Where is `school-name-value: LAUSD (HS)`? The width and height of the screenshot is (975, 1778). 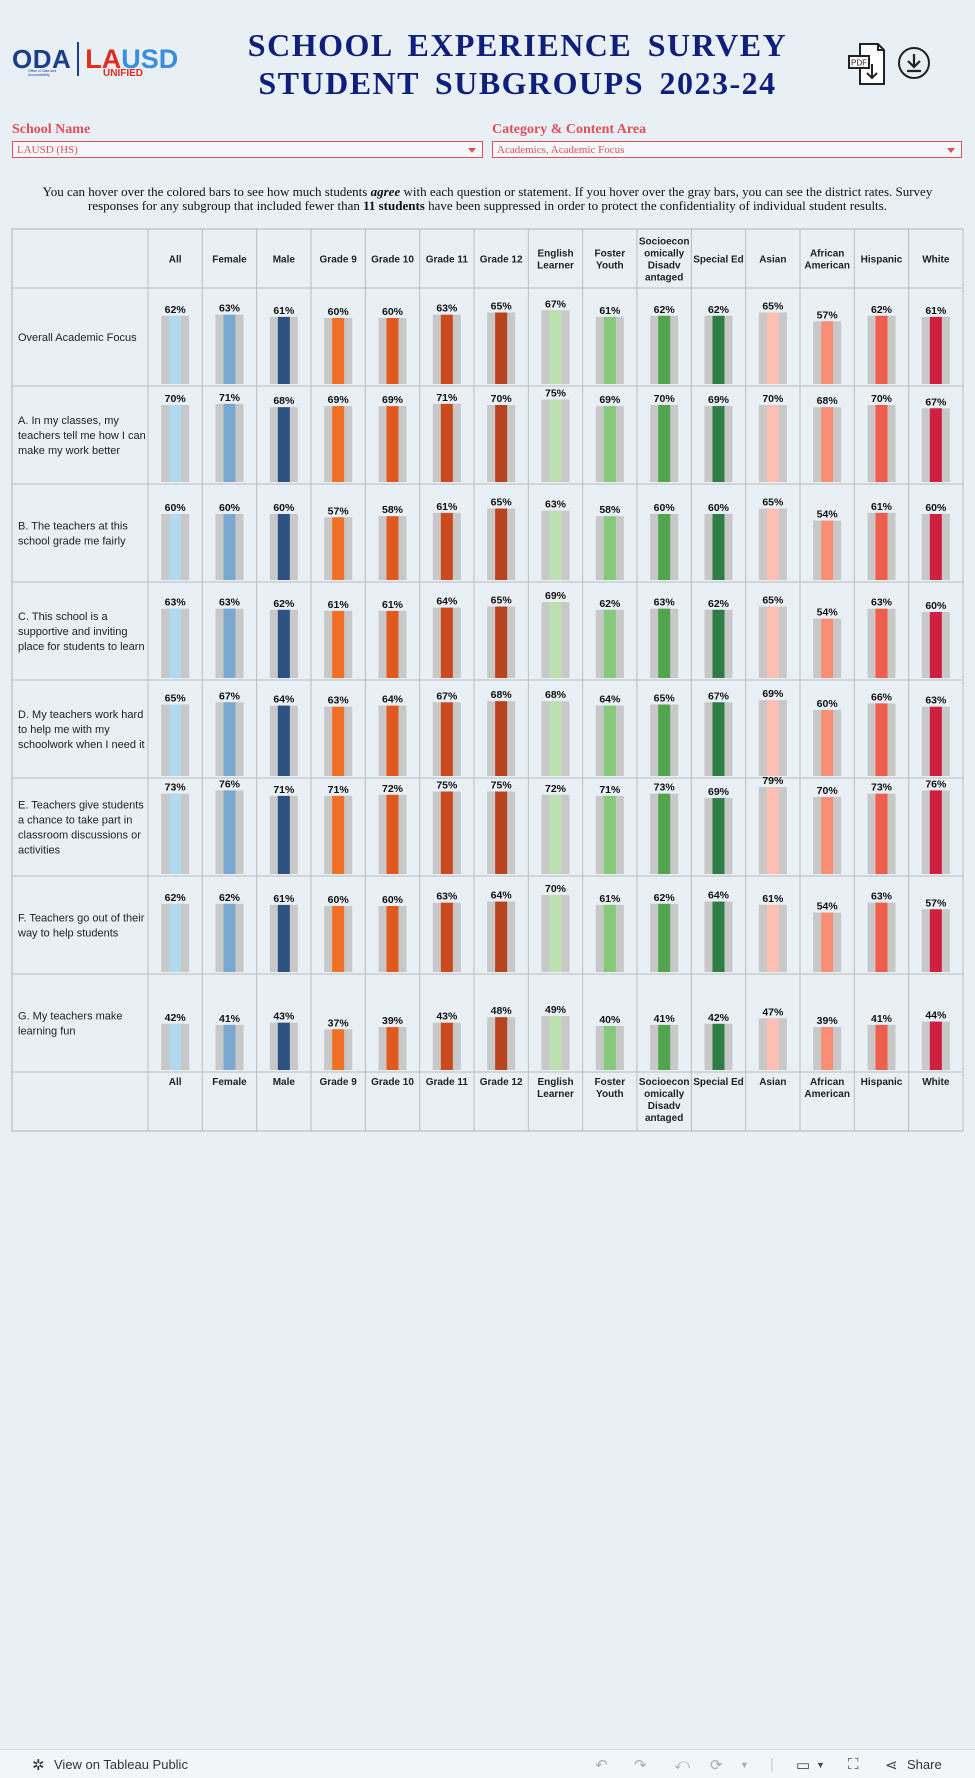
school-name-value: LAUSD (HS) is located at coordinates (47, 150).